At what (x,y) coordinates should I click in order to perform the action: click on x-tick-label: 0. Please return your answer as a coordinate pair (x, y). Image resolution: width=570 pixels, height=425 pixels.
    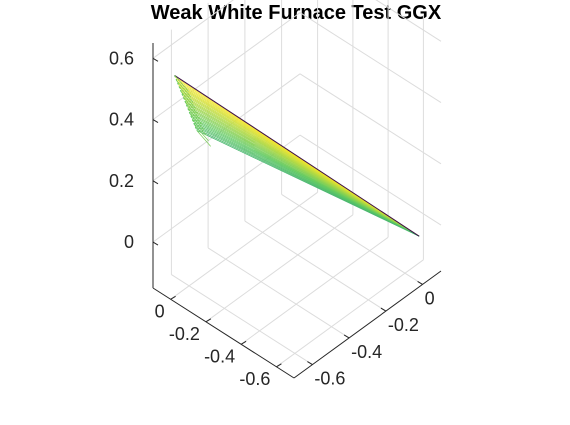
    Looking at the image, I should click on (430, 298).